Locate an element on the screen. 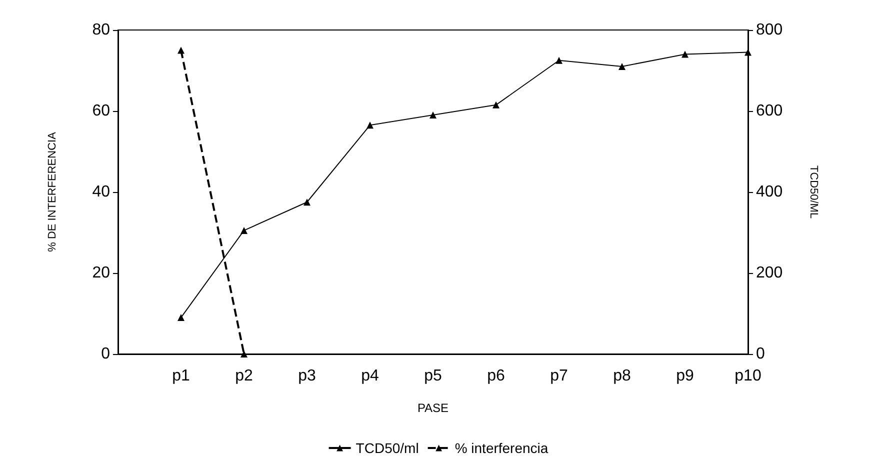 The height and width of the screenshot is (474, 879). legend-label: % interferencia is located at coordinates (501, 448).